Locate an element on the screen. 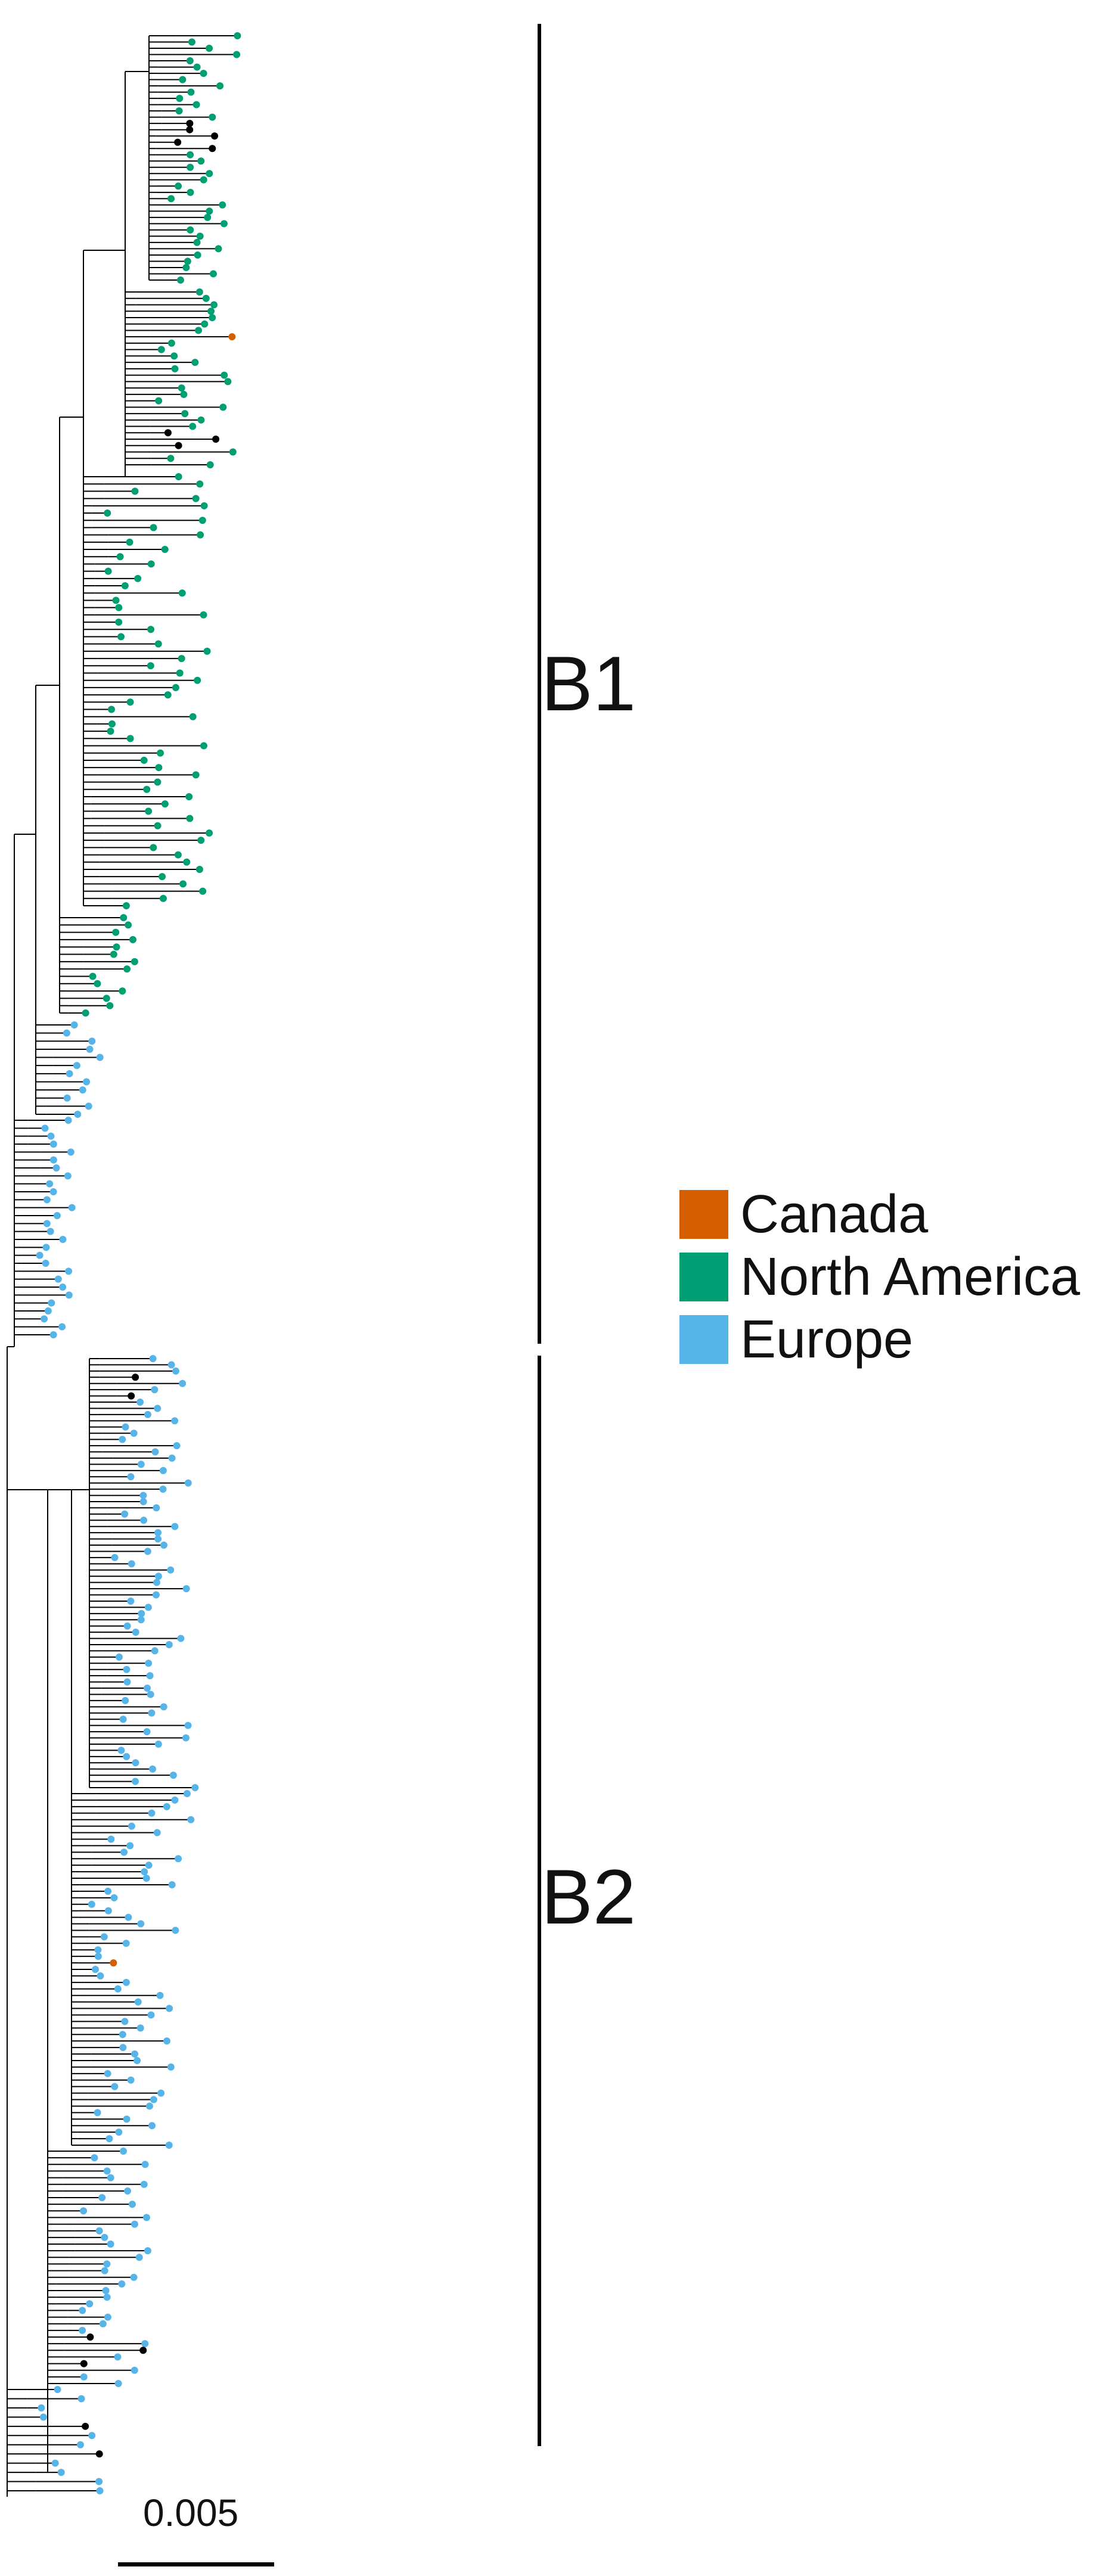 This screenshot has height=2576, width=1099. legend-item-north-america: North America is located at coordinates (879, 1276).